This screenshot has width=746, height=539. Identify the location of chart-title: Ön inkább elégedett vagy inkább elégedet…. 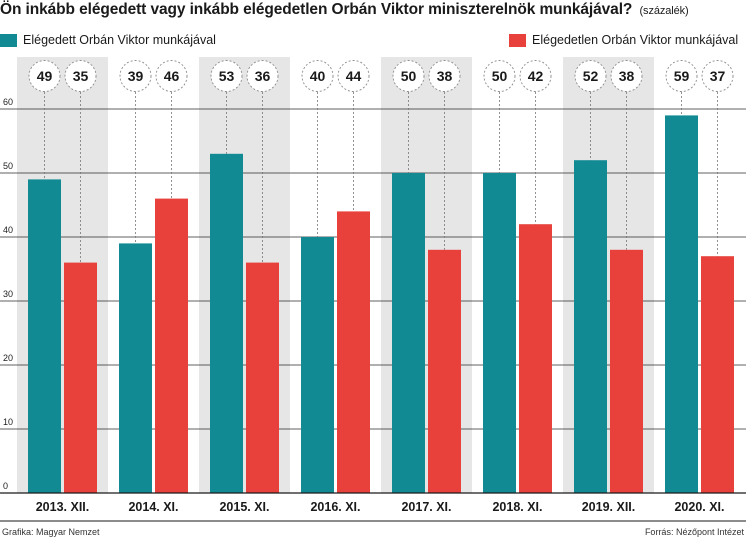
(373, 10).